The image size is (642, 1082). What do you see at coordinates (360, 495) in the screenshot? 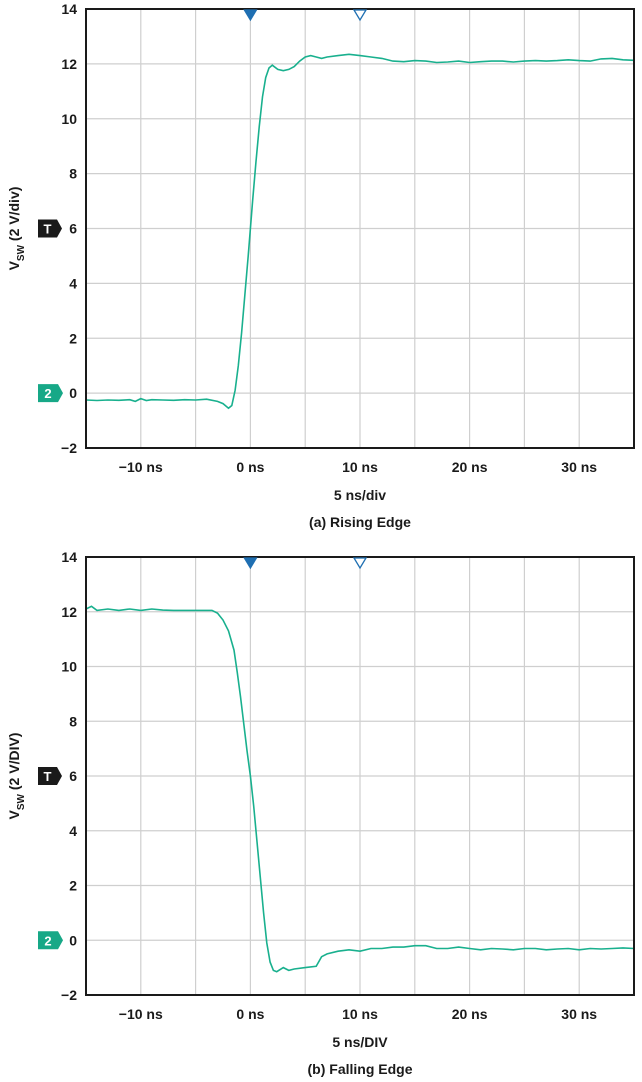
I see `x-axis-label: 5 ns/div` at bounding box center [360, 495].